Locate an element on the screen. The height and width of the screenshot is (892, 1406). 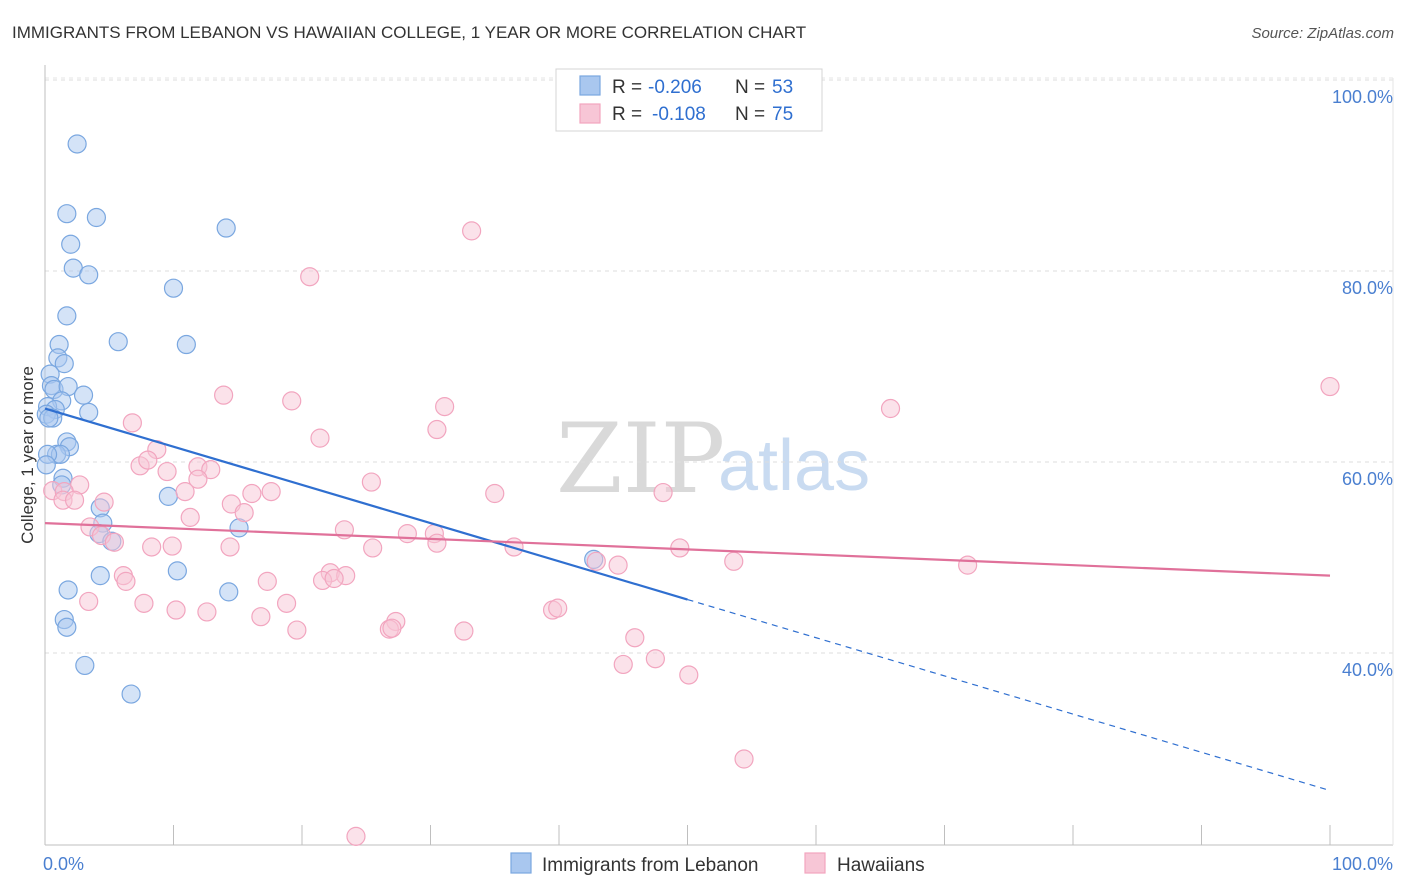
x-tick-label-0: 0.0% is located at coordinates (63, 864).